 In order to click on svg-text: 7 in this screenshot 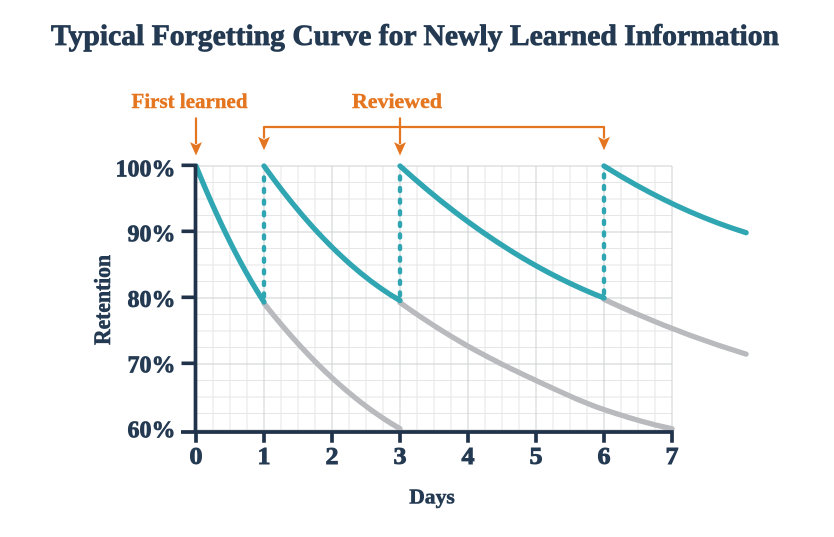, I will do `click(672, 457)`.